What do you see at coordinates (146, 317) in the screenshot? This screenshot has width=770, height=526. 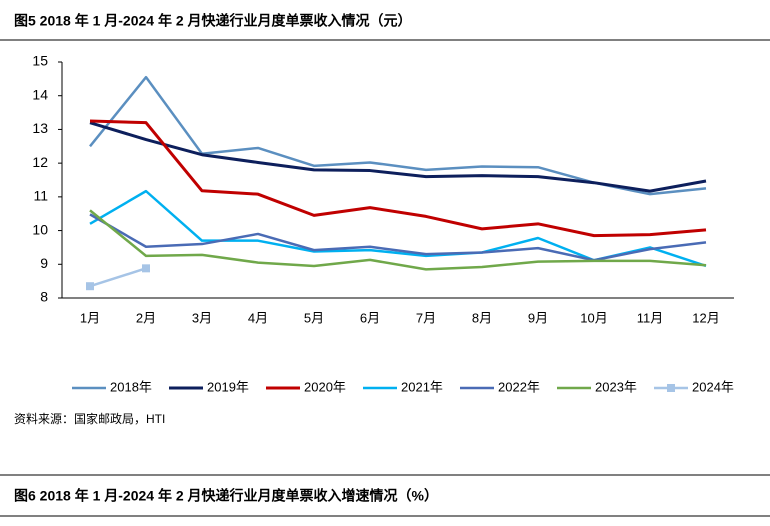 I see `x-tick-label: 2月` at bounding box center [146, 317].